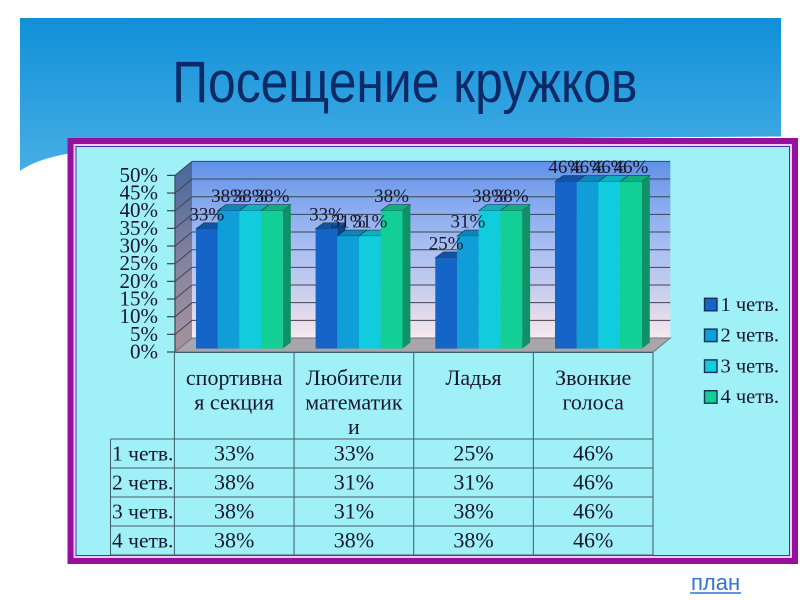 The image size is (800, 600). Describe the element at coordinates (139, 175) in the screenshot. I see `svg-text: 50%` at that location.